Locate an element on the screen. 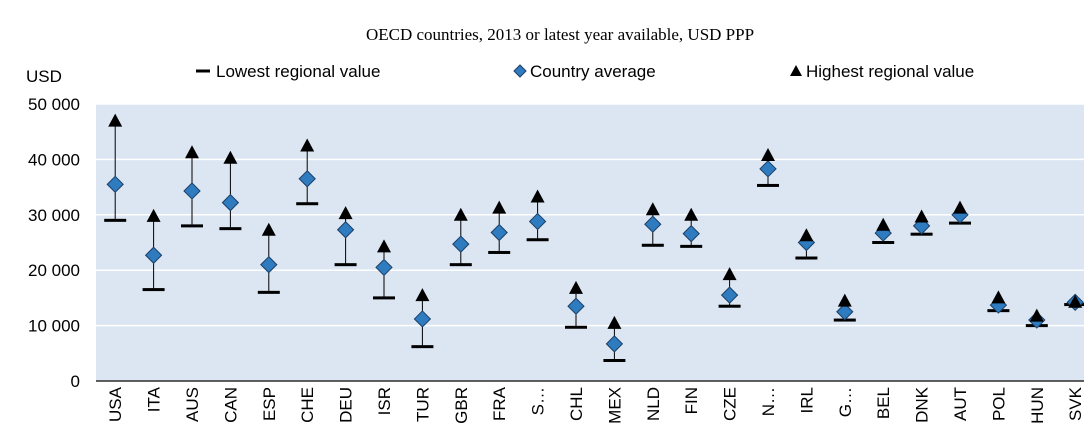 Image resolution: width=1084 pixels, height=424 pixels. y-tick-label: 0 is located at coordinates (75, 381).